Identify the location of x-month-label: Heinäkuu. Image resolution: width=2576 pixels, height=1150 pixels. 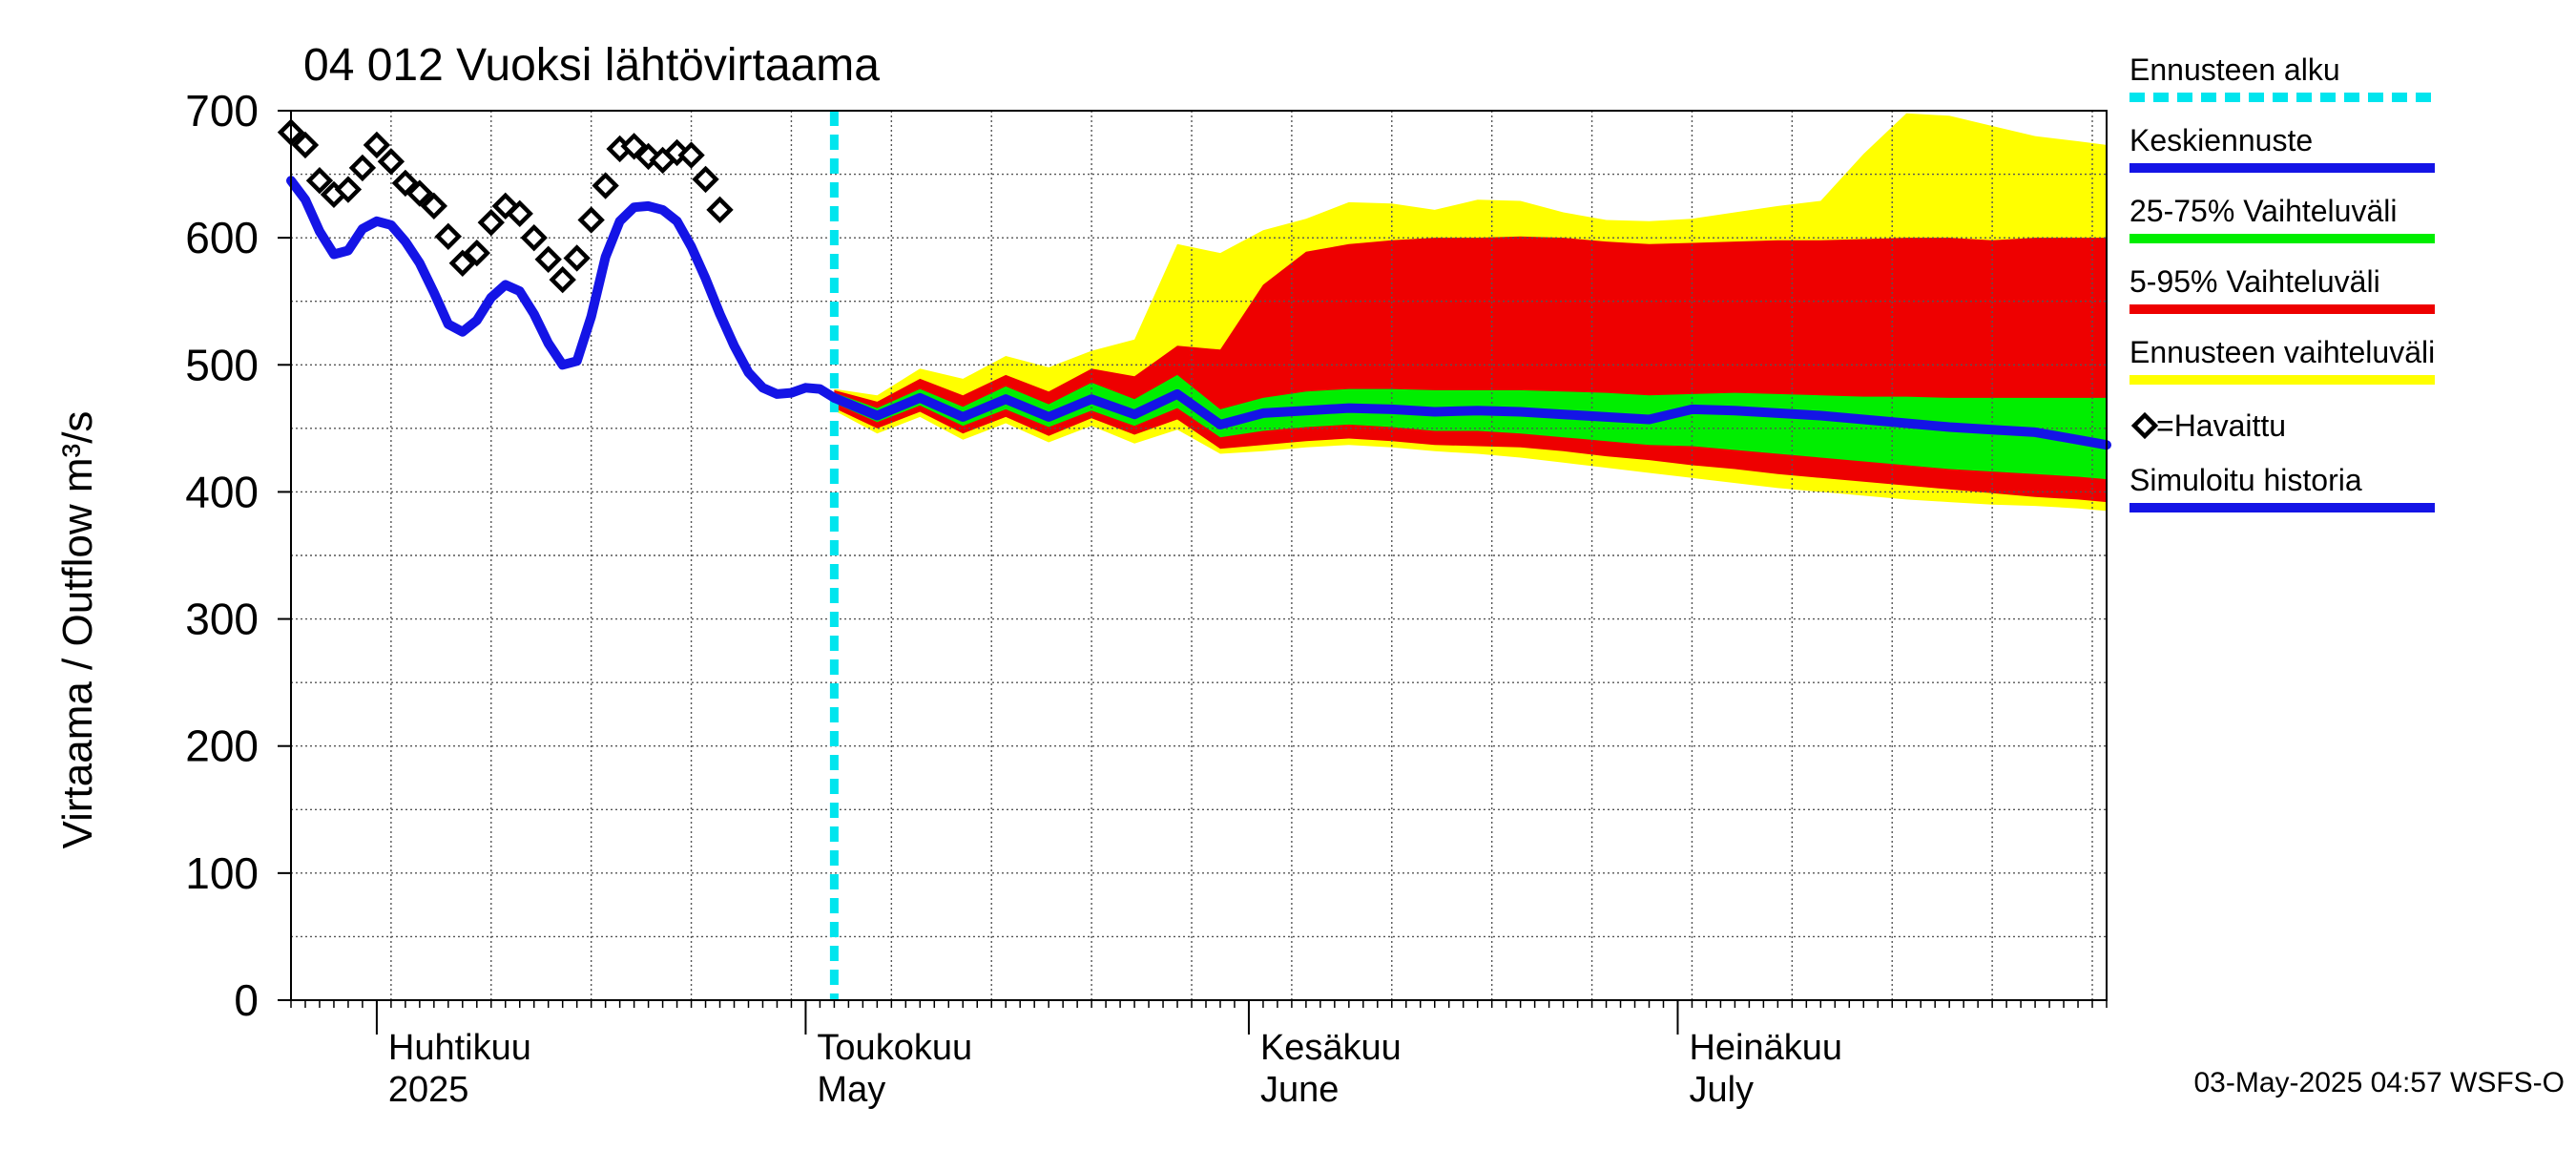
(1765, 1048).